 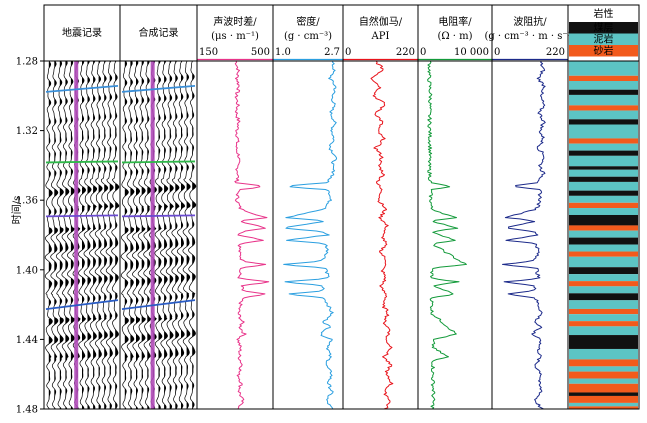 I want to click on wiggle-track-seismic, so click(x=82, y=235).